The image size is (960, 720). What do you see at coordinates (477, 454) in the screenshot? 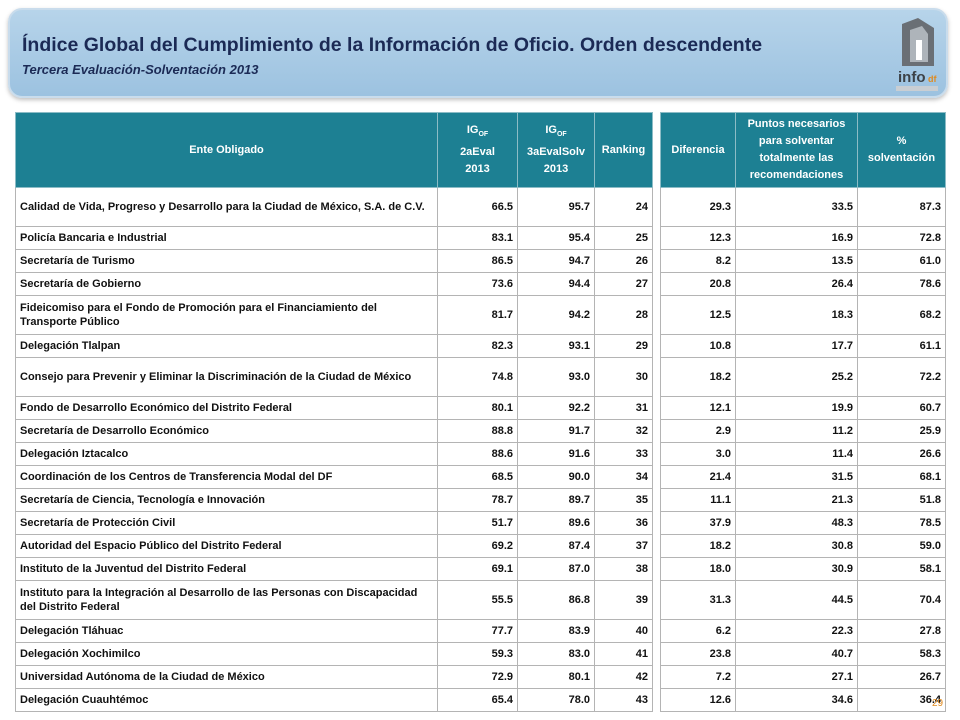
I see `value-cell: 88.6` at bounding box center [477, 454].